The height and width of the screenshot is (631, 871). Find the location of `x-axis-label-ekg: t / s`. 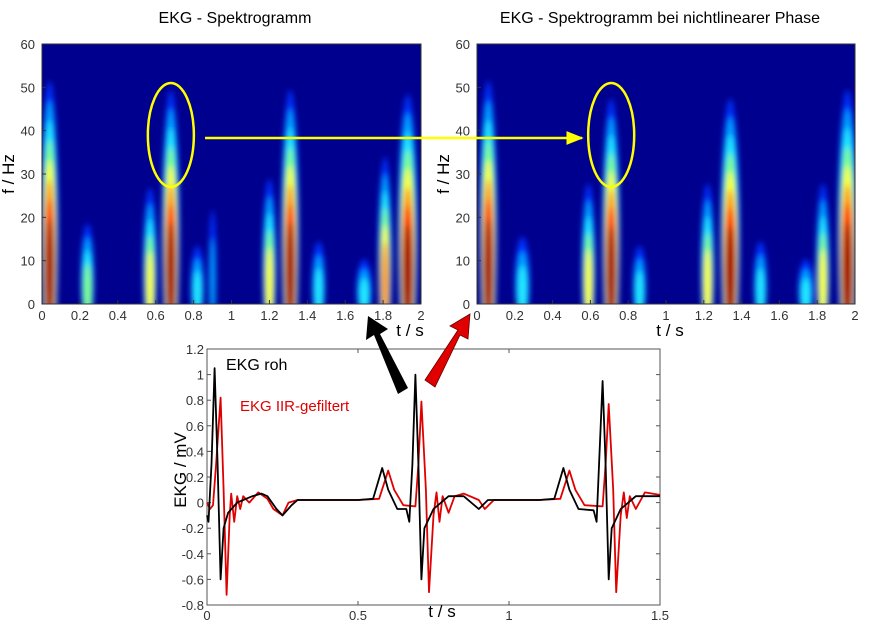

x-axis-label-ekg: t / s is located at coordinates (441, 611).